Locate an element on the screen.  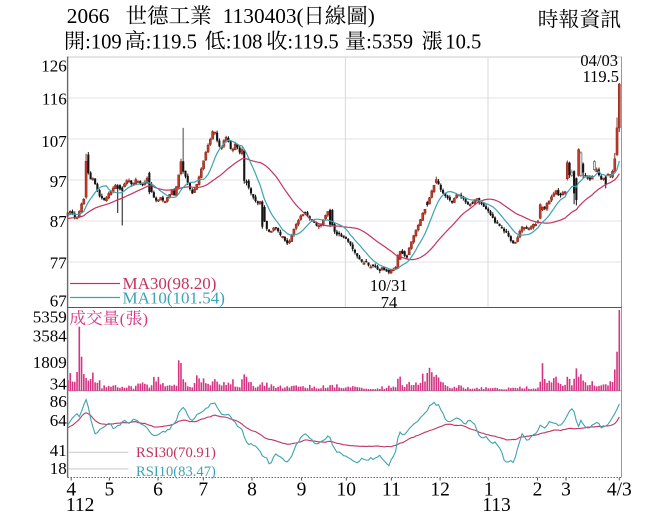
svg-text: 04/03 is located at coordinates (599, 60).